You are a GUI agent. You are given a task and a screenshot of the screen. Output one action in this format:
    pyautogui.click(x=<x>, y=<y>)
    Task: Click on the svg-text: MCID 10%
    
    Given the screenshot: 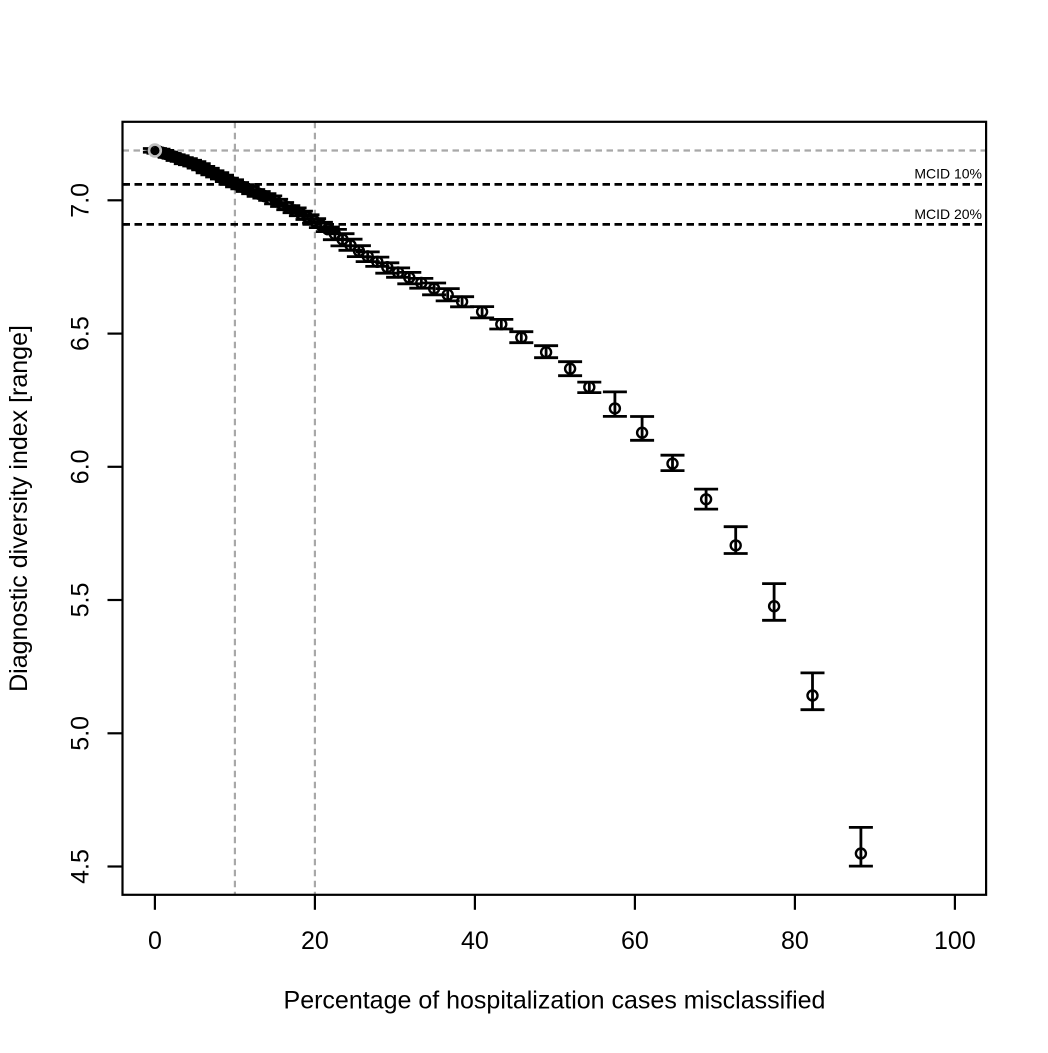 What is the action you would take?
    pyautogui.click(x=948, y=174)
    